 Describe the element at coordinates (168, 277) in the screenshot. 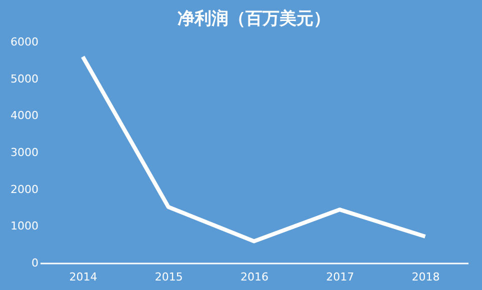

I see `x-tick-label: 2015` at that location.